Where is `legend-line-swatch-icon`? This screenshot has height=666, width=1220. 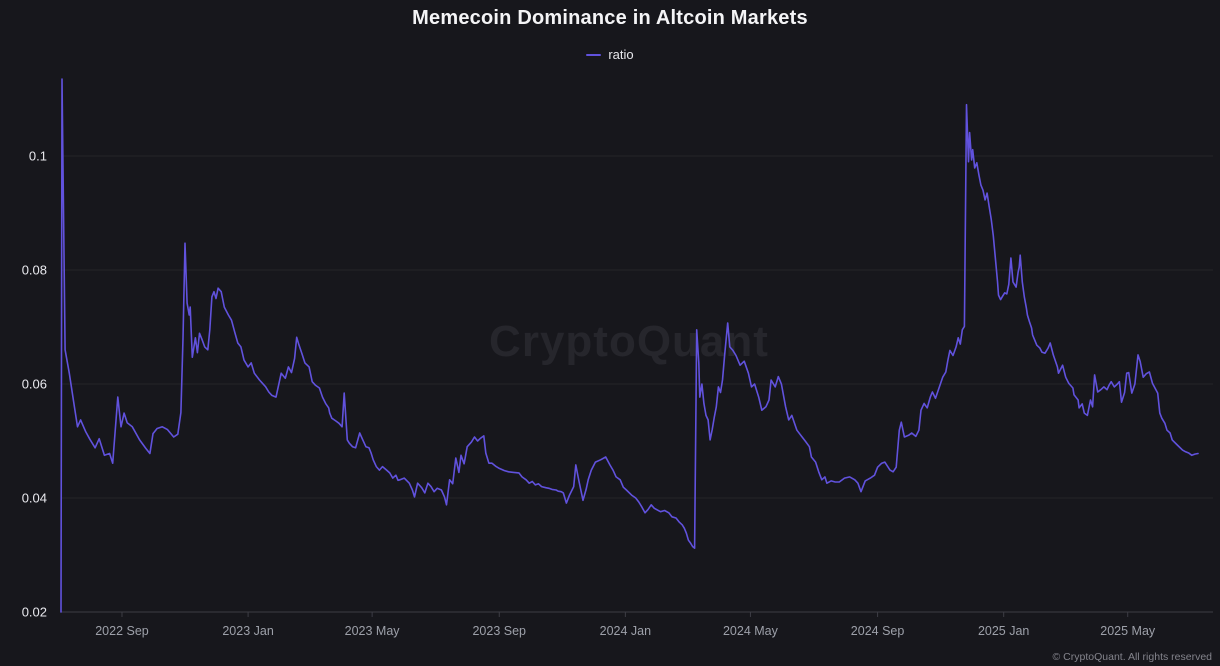
legend-line-swatch-icon is located at coordinates (594, 54).